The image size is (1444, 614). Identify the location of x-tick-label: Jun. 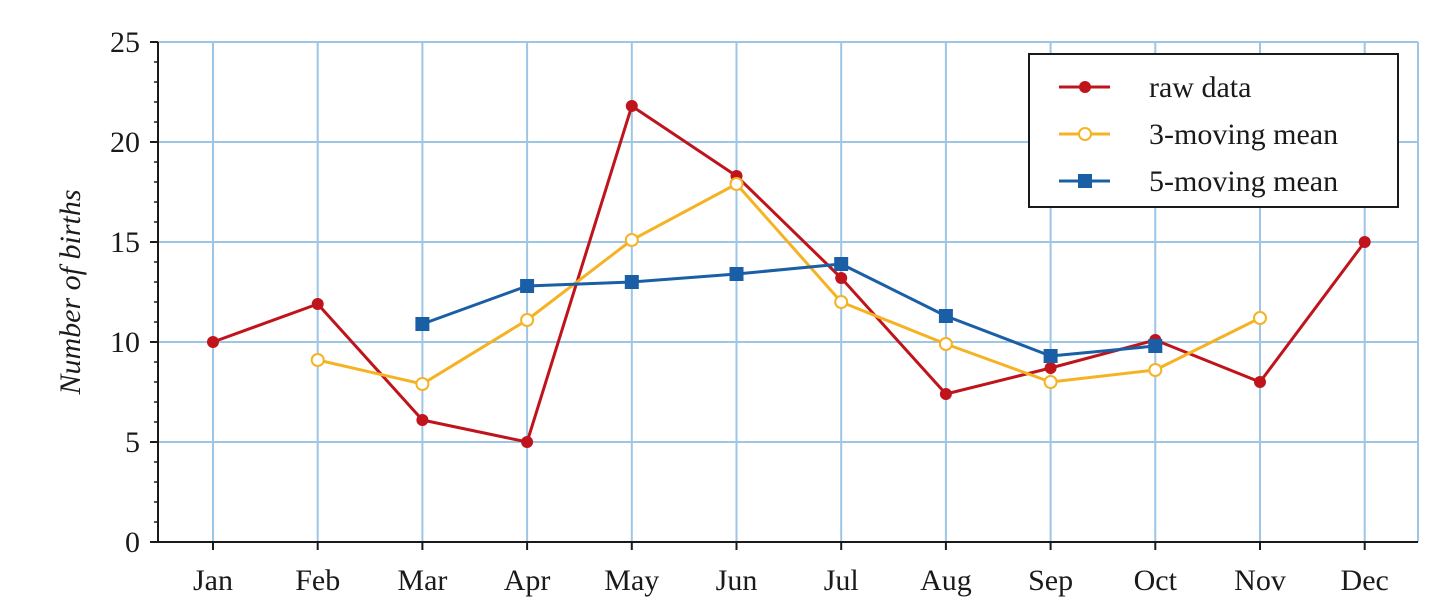
(737, 580).